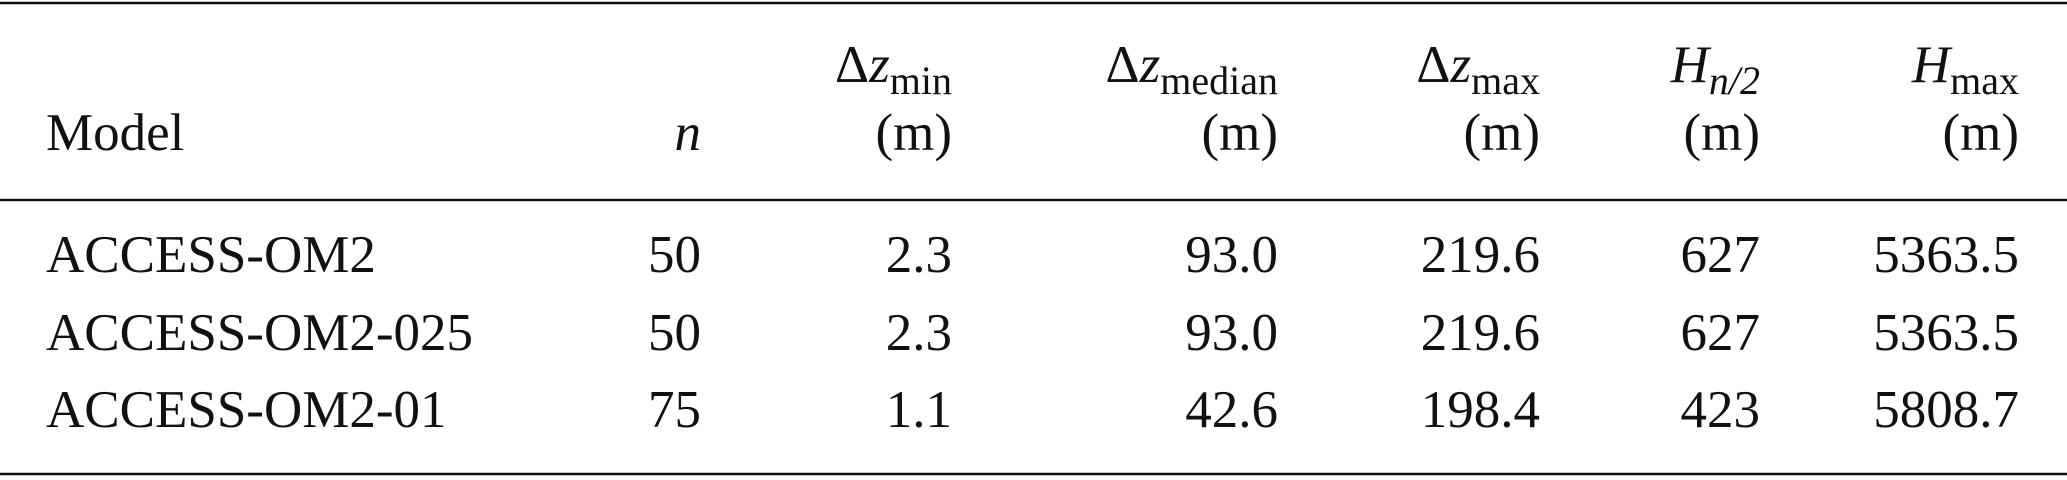  Describe the element at coordinates (921, 80) in the screenshot. I see `symbol-subscript: min` at that location.